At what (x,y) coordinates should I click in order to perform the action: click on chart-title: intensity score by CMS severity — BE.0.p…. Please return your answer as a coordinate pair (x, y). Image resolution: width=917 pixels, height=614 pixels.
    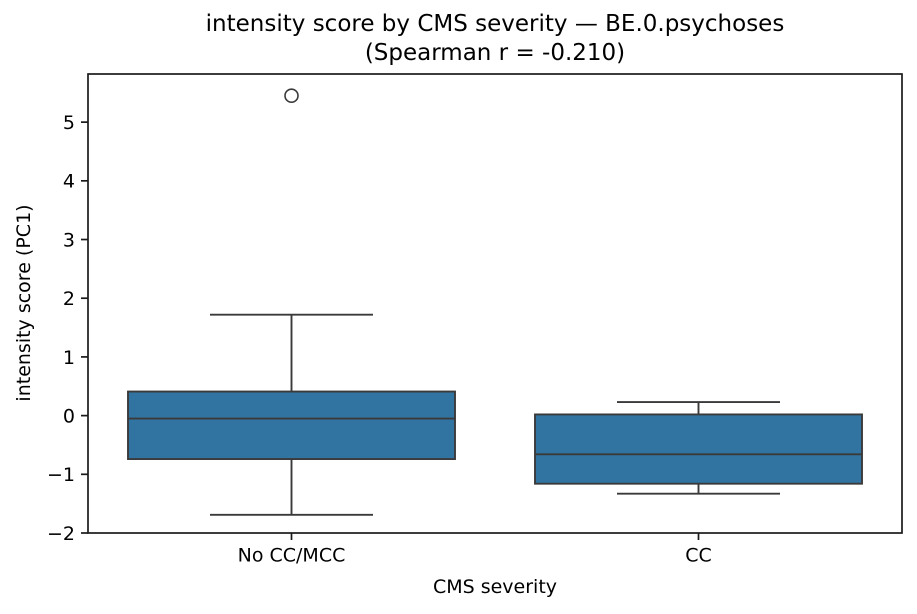
    Looking at the image, I should click on (495, 39).